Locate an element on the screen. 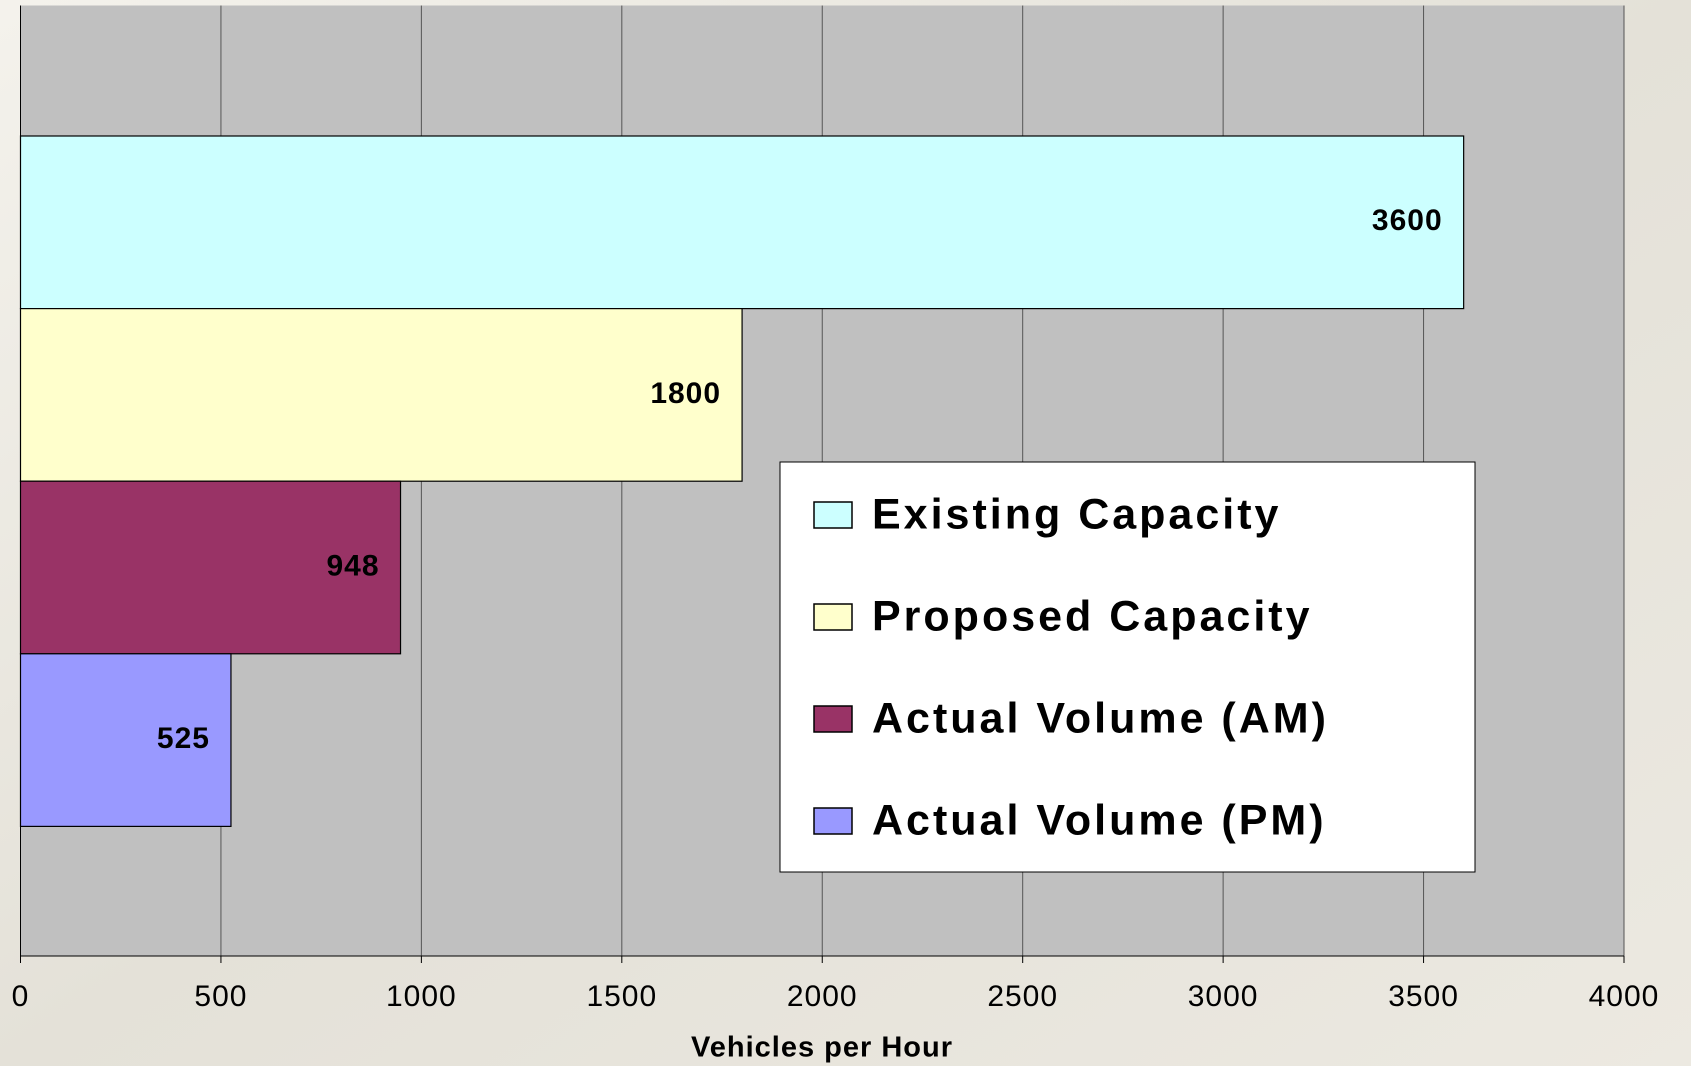 Image resolution: width=1691 pixels, height=1066 pixels. legend-label: Actual Volume (PM) is located at coordinates (1099, 820).